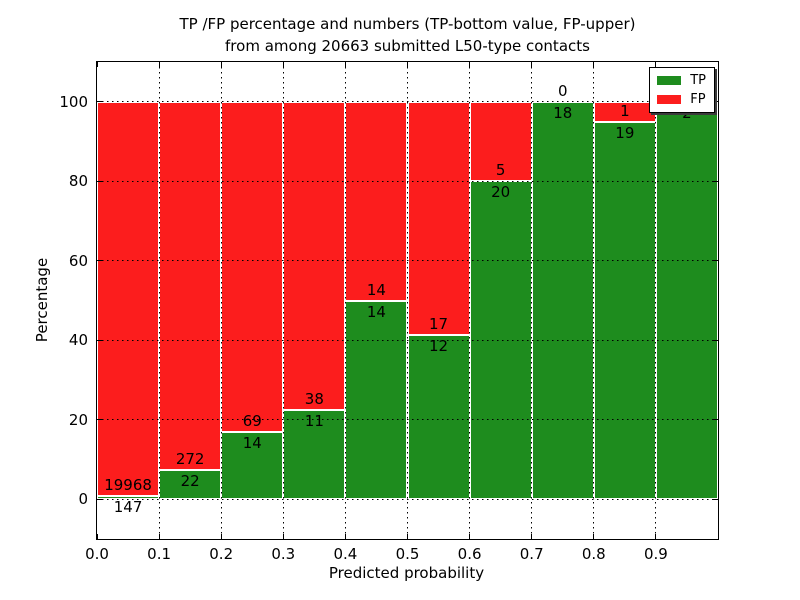 The height and width of the screenshot is (600, 800). Describe the element at coordinates (159, 64) in the screenshot. I see `x-tick-top-0.1` at that location.